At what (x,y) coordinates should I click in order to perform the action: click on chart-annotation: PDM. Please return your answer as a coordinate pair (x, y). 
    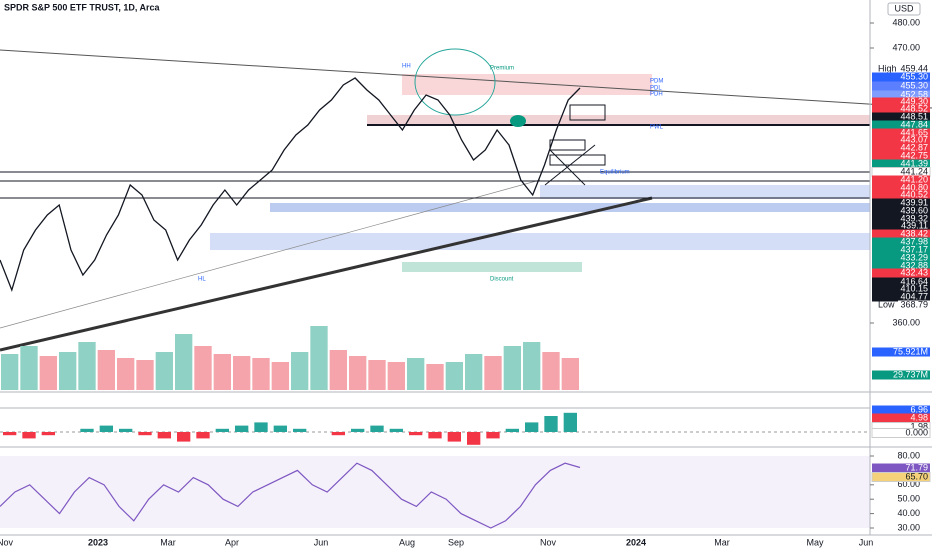
    Looking at the image, I should click on (656, 82).